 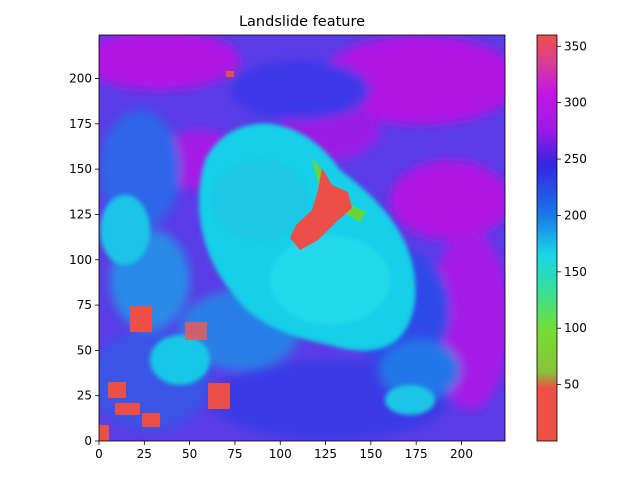 What do you see at coordinates (575, 159) in the screenshot?
I see `colorbar-tick-label: 250` at bounding box center [575, 159].